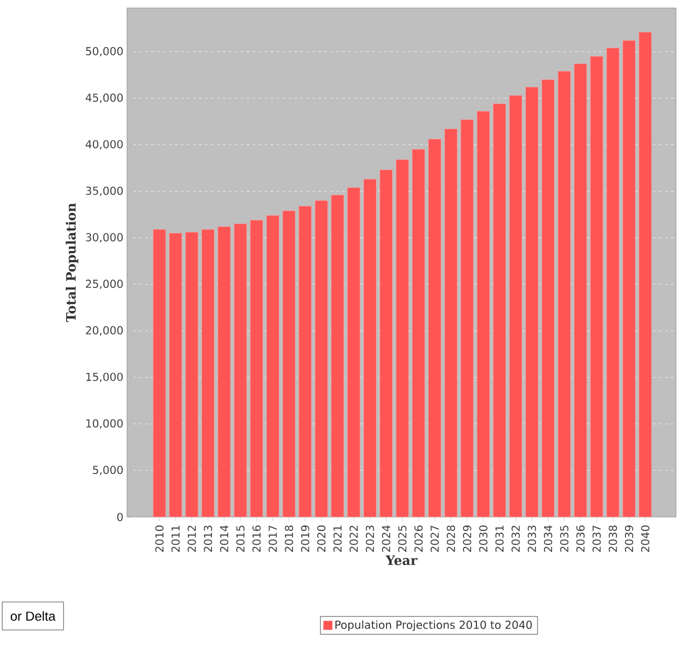  I want to click on x-tick-label: 2034, so click(548, 538).